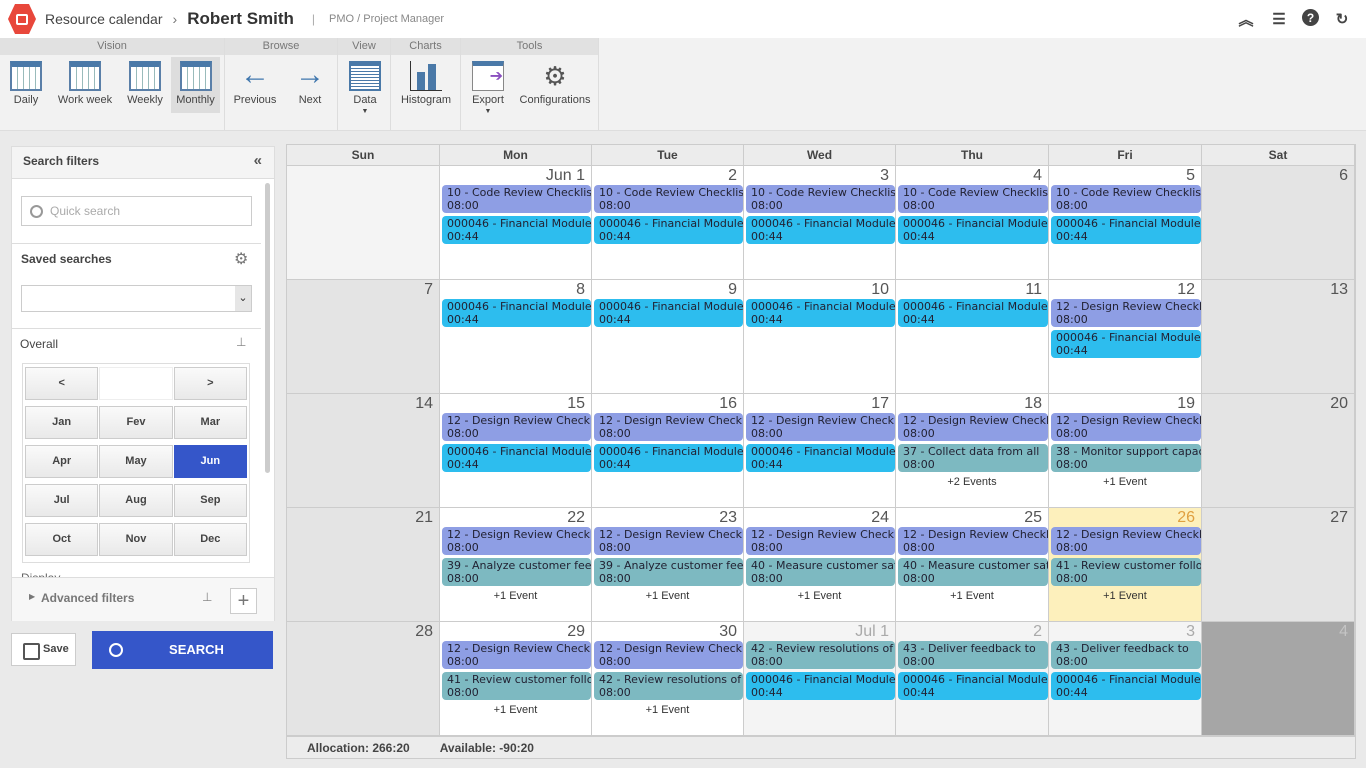  I want to click on day-cell: 8 000046 - Financial Module 00:44, so click(516, 337).